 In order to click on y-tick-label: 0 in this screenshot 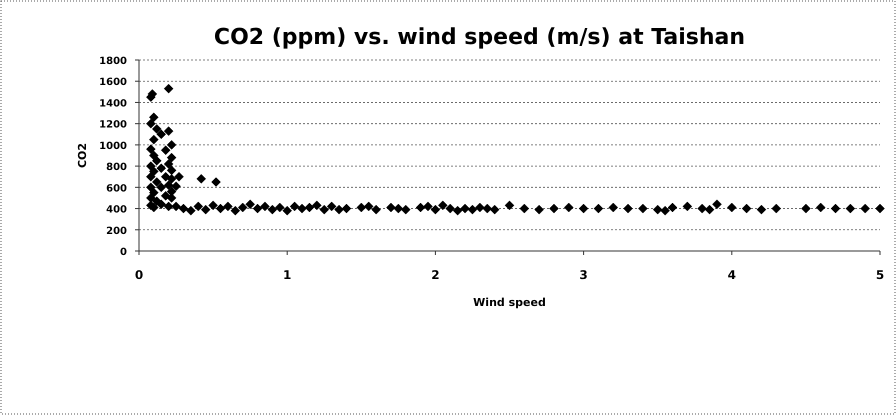, I will do `click(124, 252)`.